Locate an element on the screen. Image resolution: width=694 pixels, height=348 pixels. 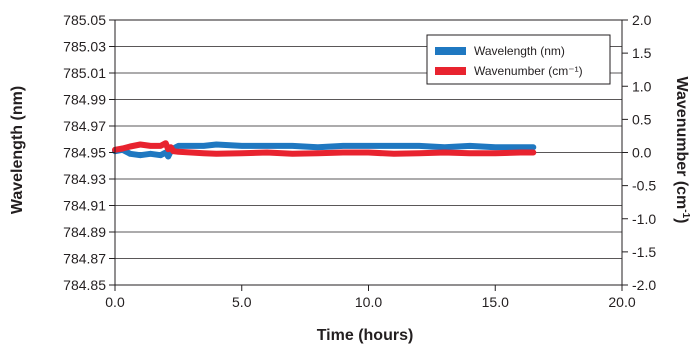
y2-axis-title-main: Wavenumber (cm is located at coordinates (681, 142).